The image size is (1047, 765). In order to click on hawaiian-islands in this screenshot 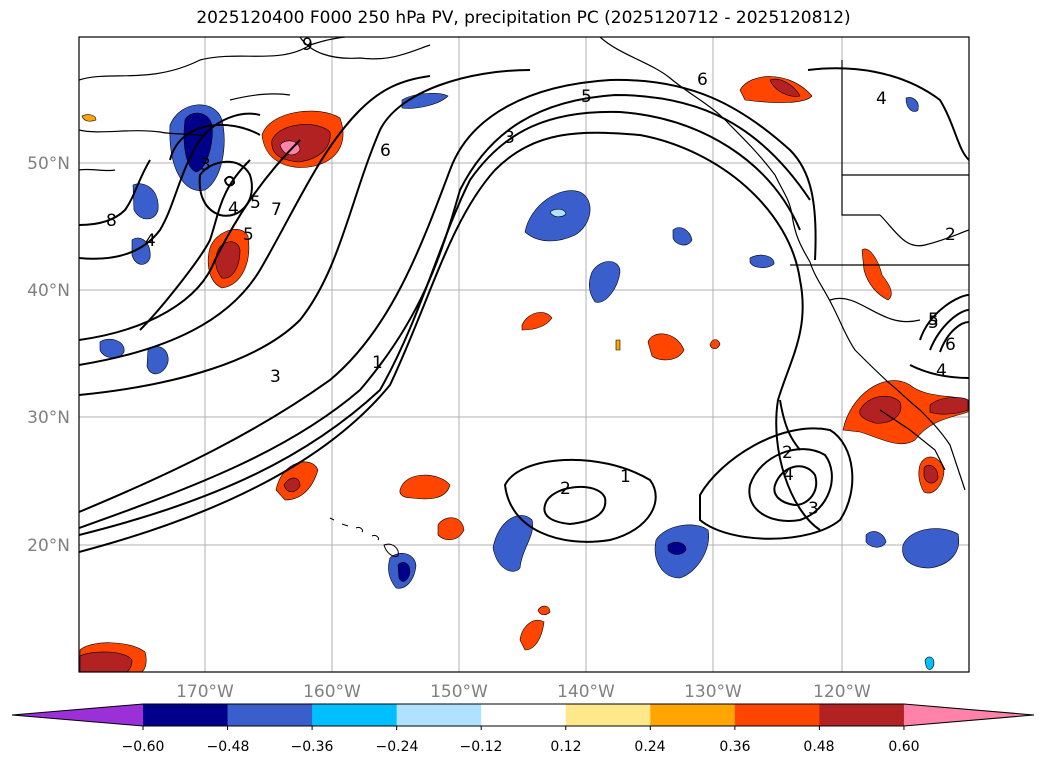, I will do `click(364, 537)`.